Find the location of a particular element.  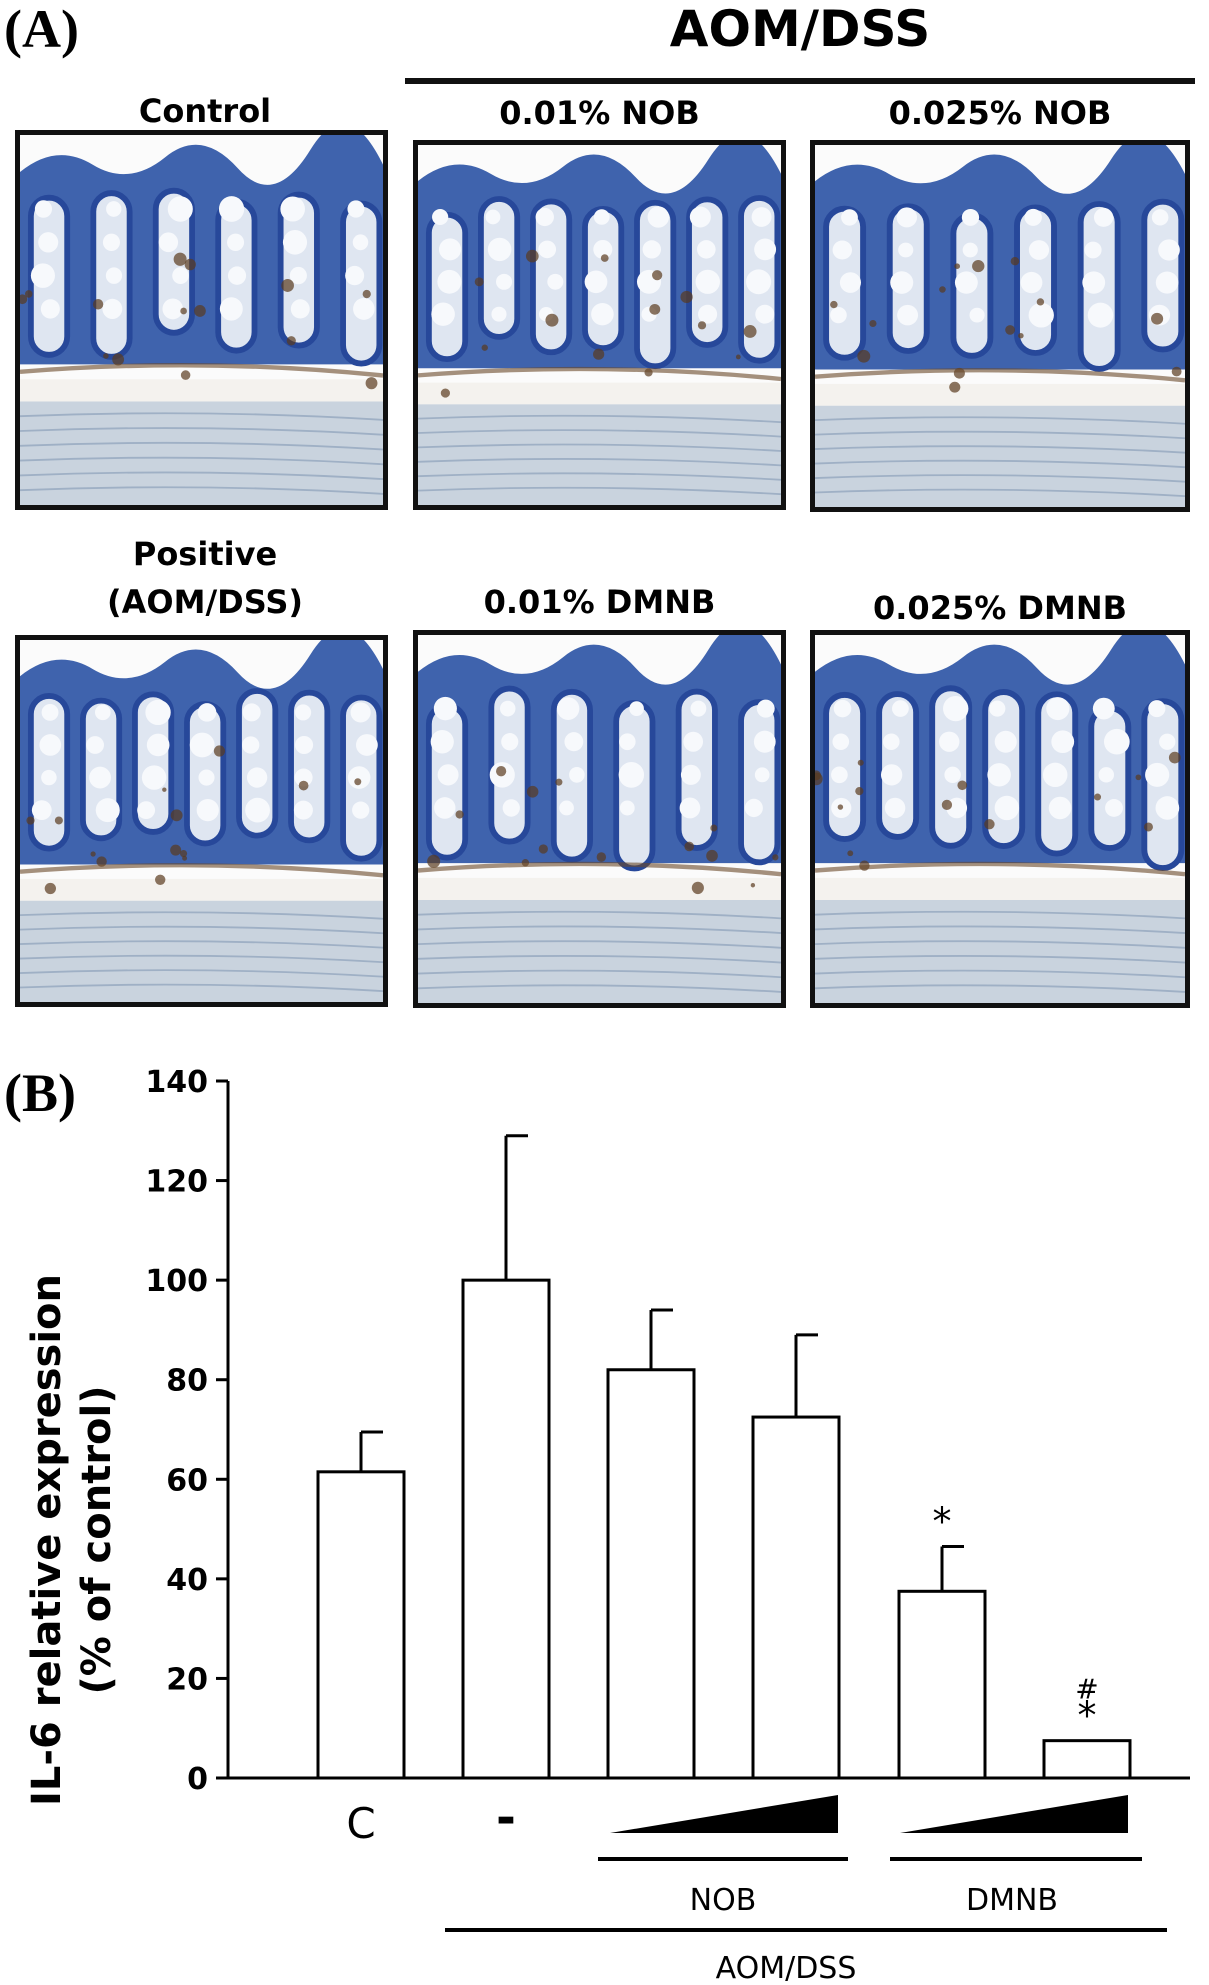

x-label-dmnb: DMNB is located at coordinates (1012, 1900).